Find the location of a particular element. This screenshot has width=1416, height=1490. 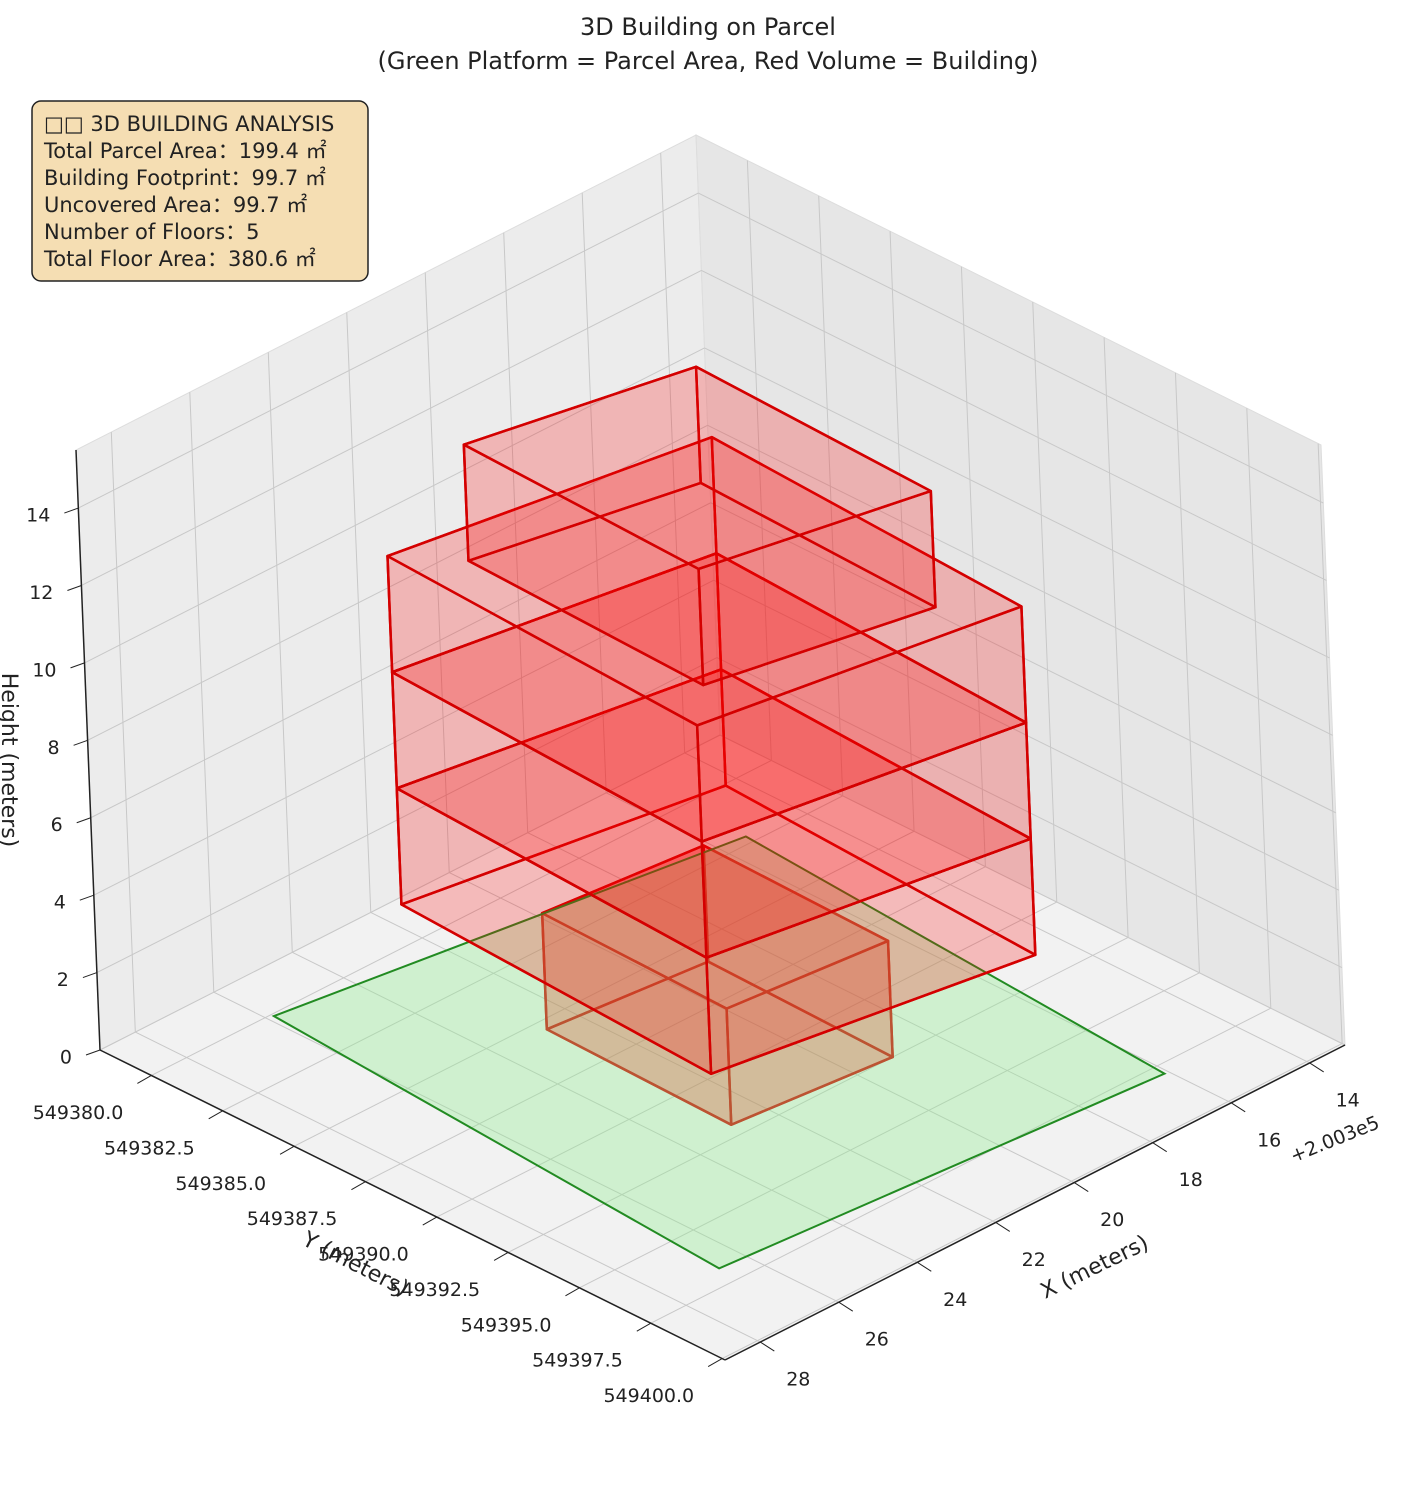

z-tick-label: 10 is located at coordinates (44, 670).